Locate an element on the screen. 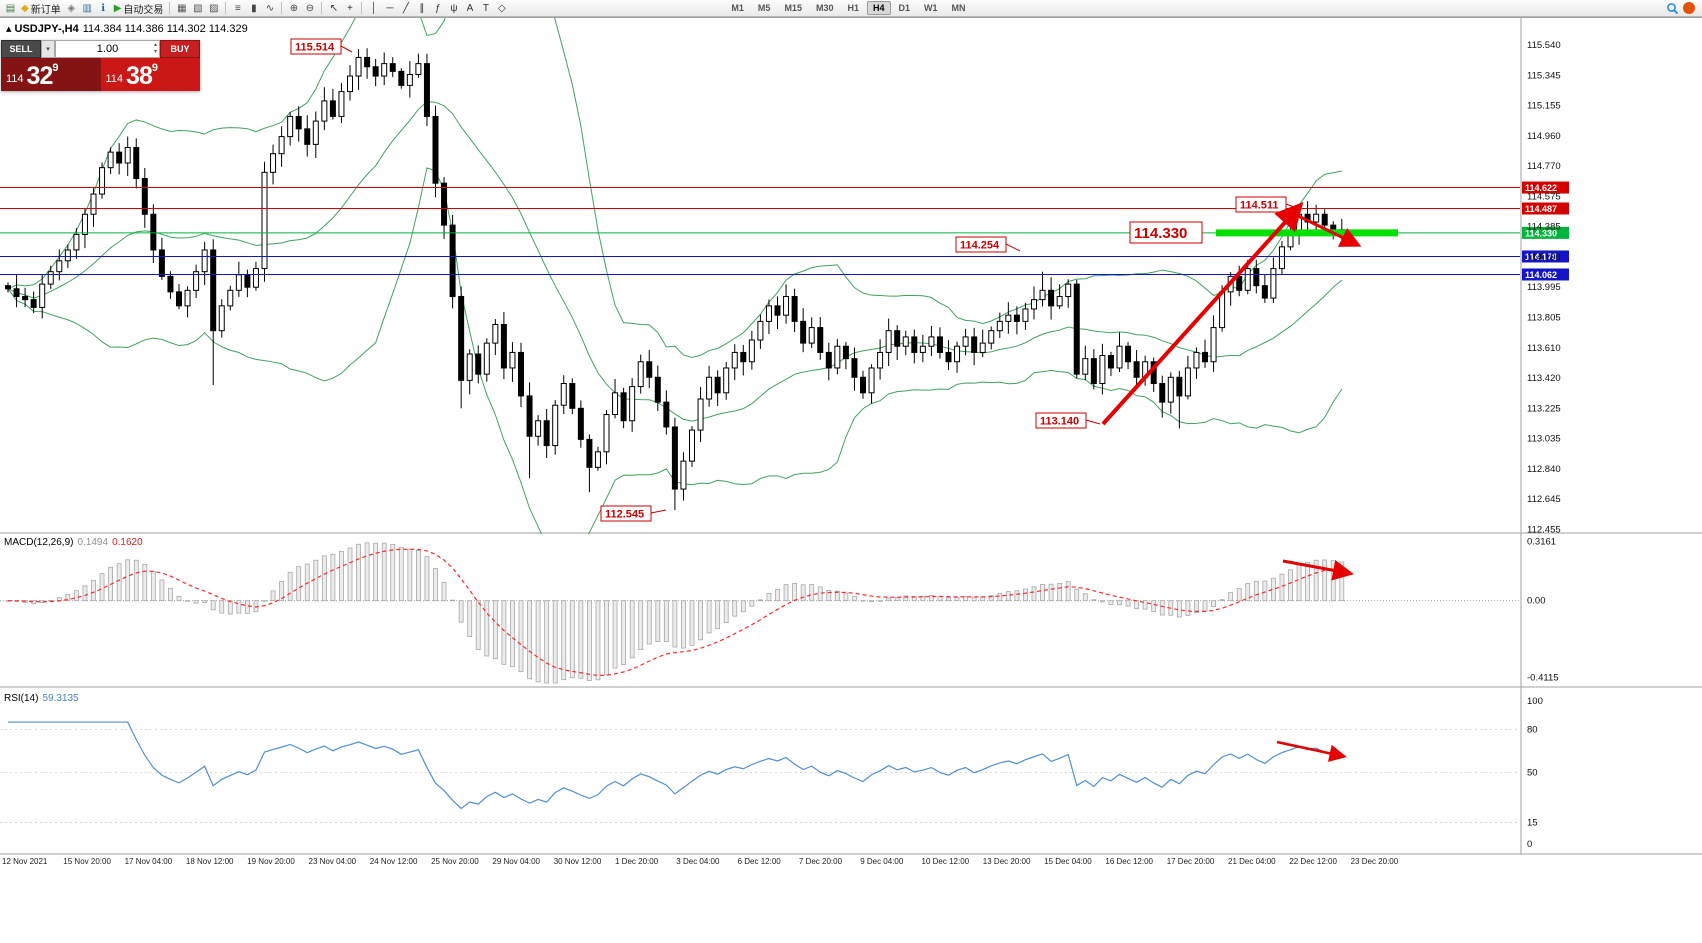 The height and width of the screenshot is (943, 1702). text-tool-button: A is located at coordinates (469, 8).